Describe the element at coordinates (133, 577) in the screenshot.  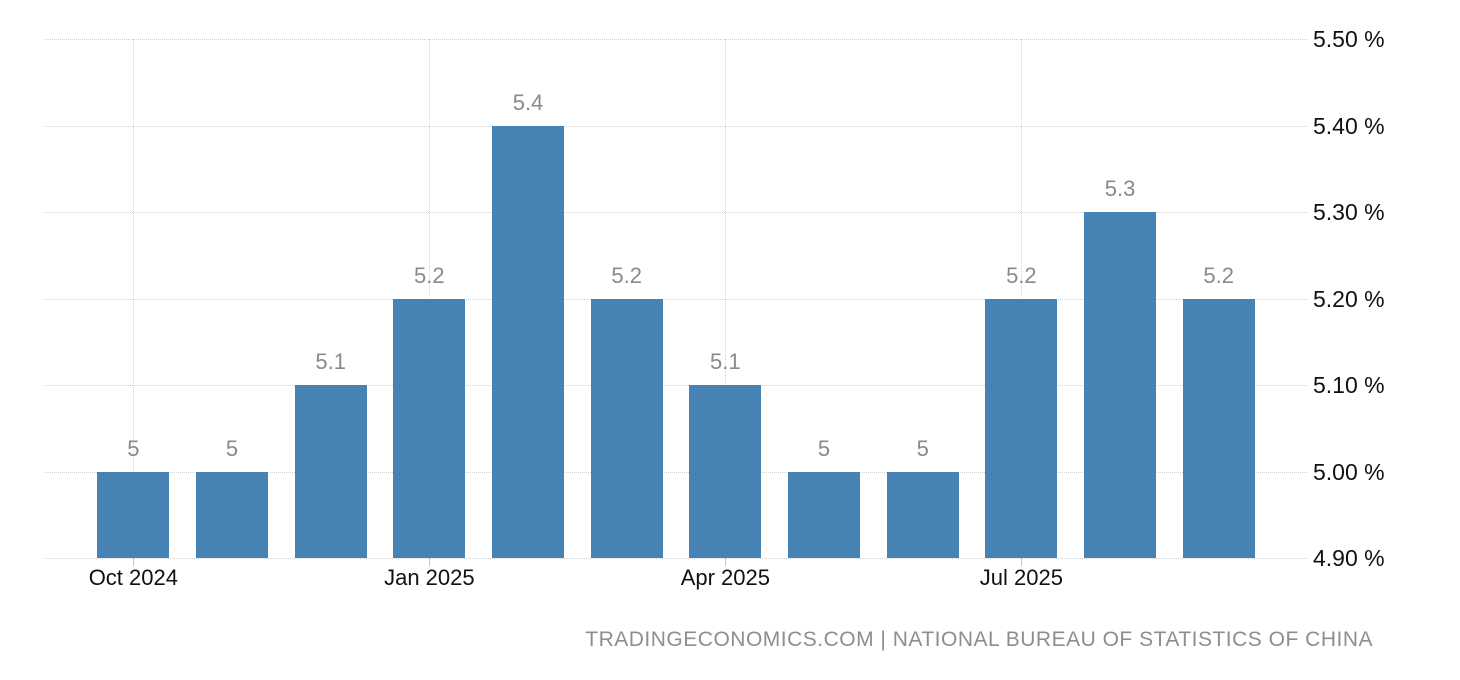
I see `x-axis-tick-label: Oct 2024` at that location.